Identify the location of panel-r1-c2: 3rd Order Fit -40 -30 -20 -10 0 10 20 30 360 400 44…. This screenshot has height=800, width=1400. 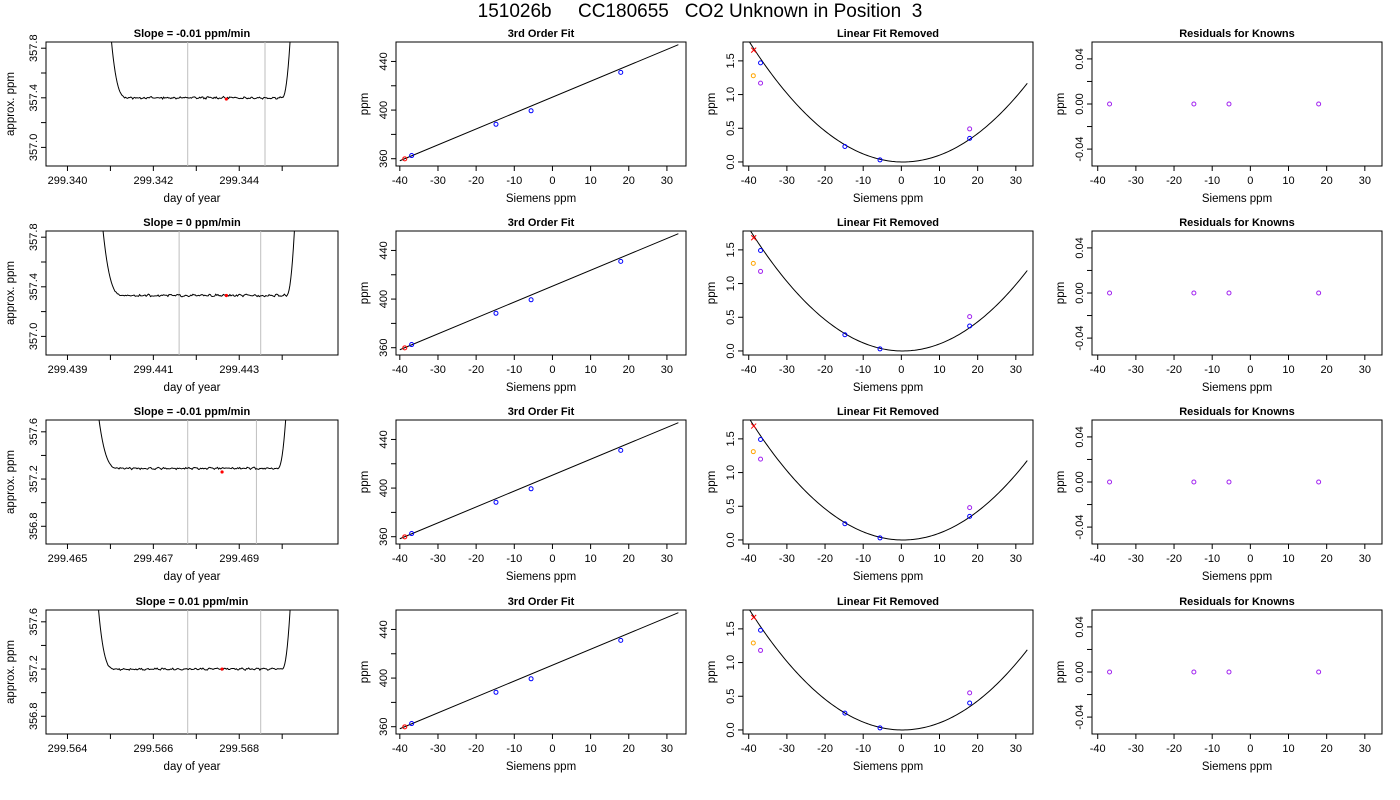
(523, 116).